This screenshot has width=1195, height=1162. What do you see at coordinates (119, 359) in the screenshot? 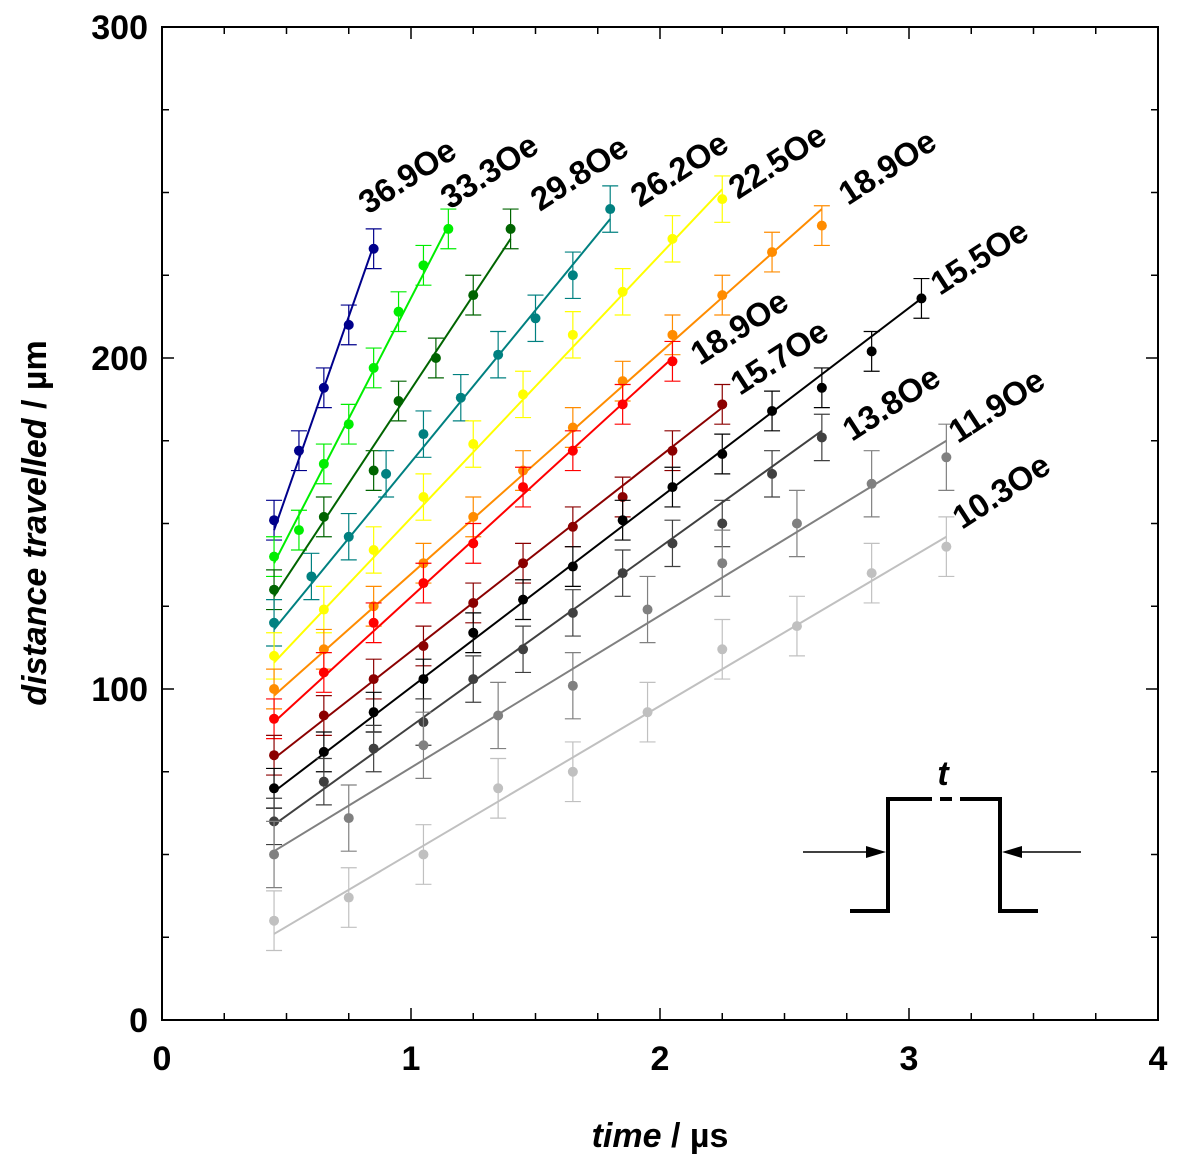
I see `y-tick-label: 200` at bounding box center [119, 359].